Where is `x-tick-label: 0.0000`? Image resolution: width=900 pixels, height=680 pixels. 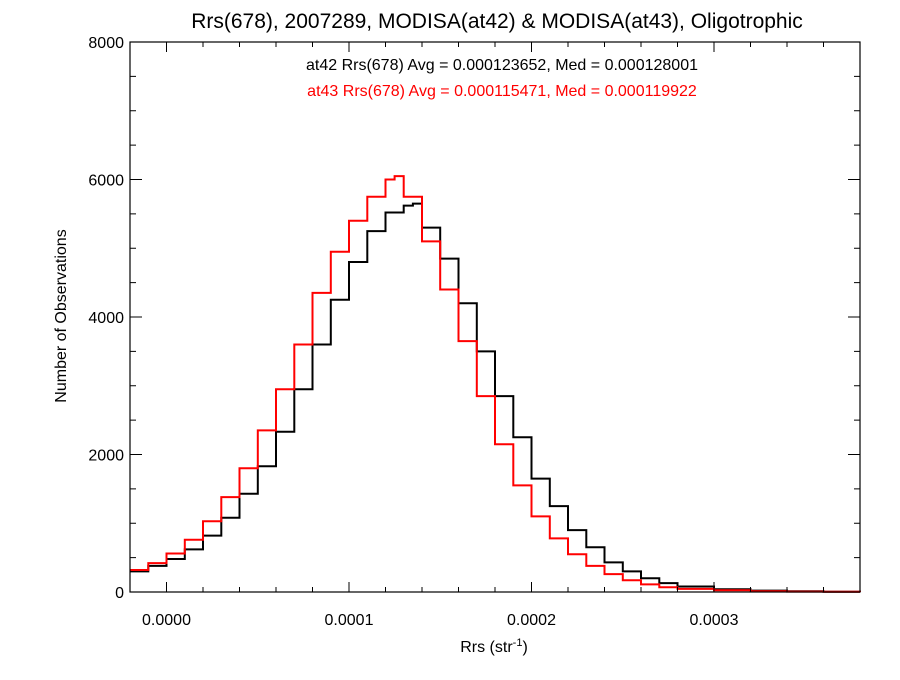 x-tick-label: 0.0000 is located at coordinates (166, 620).